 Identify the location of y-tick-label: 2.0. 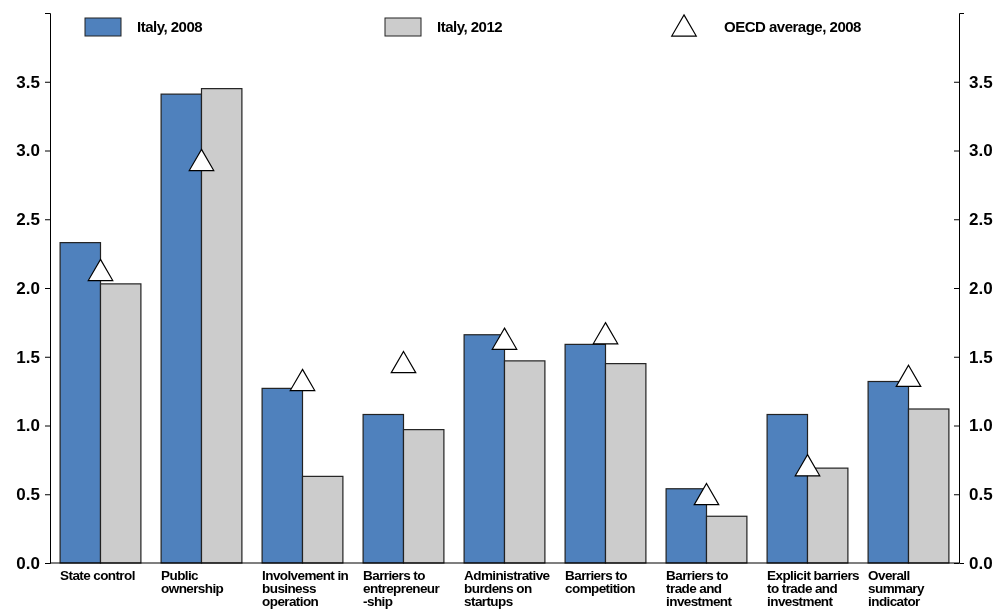
(28, 288).